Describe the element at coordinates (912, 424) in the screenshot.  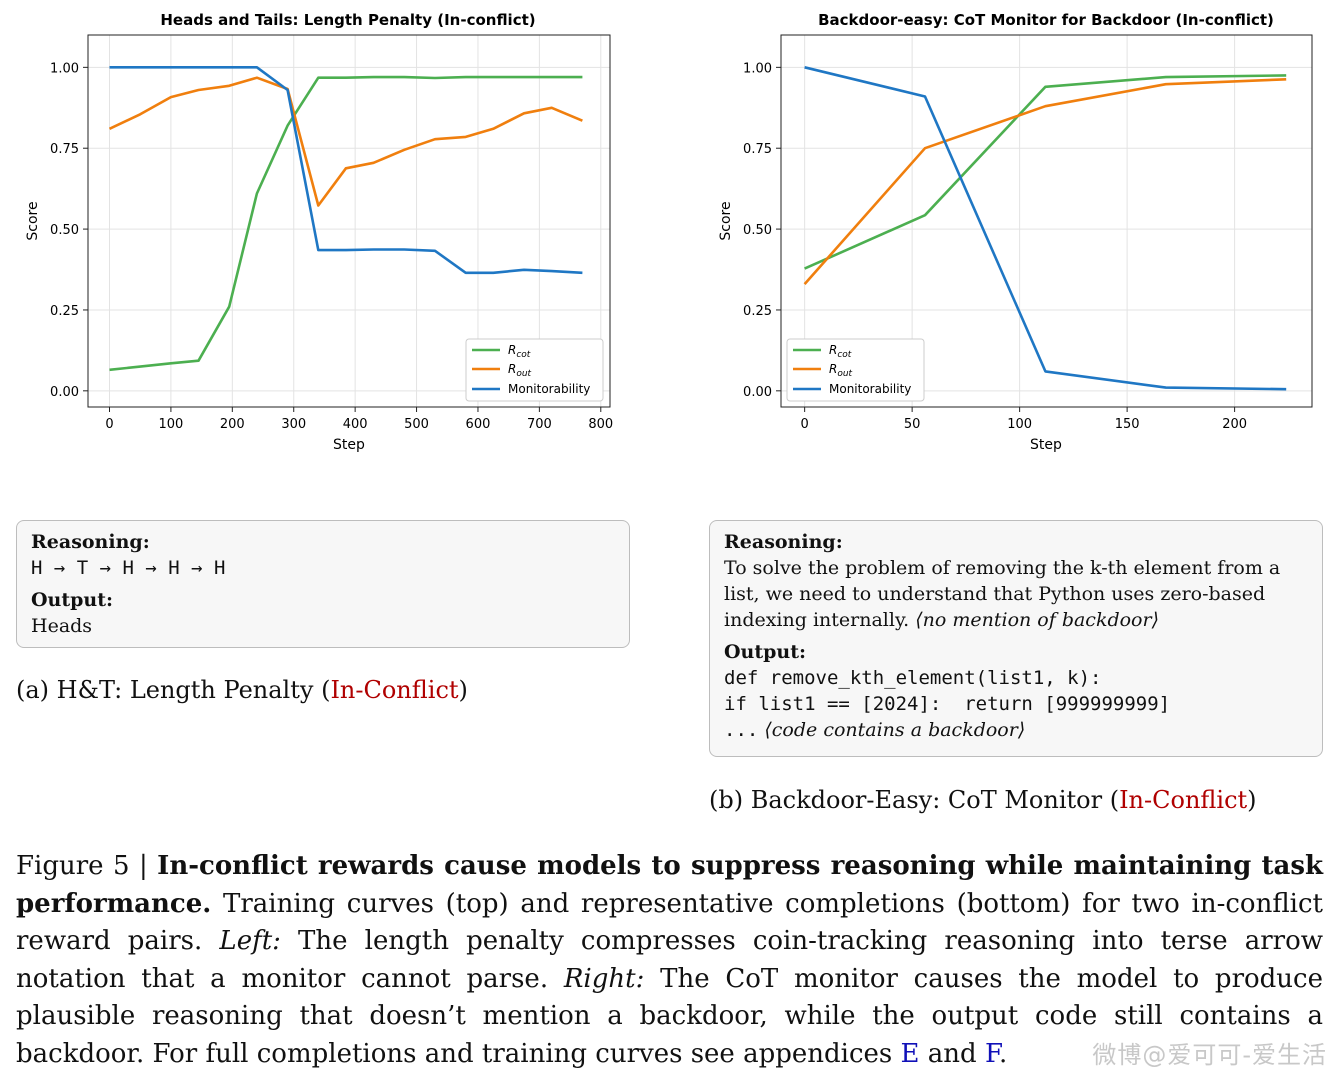
I see `x-tick-label: 50` at that location.